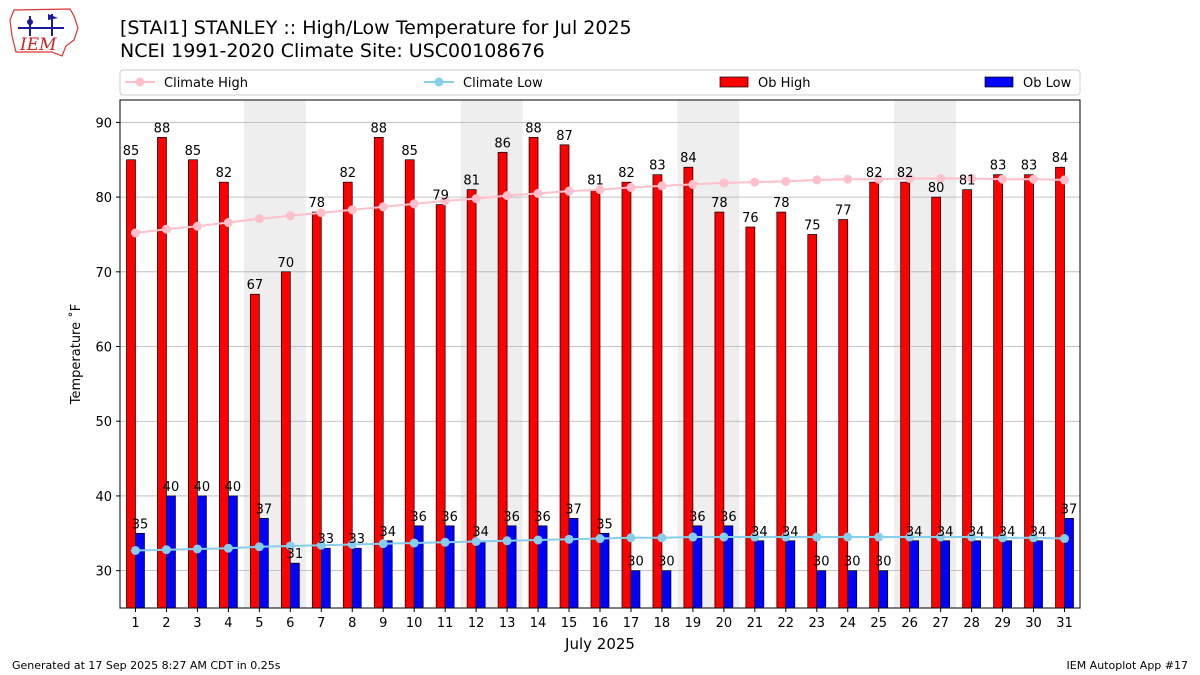 The width and height of the screenshot is (1200, 675). I want to click on x-tick-label: 17, so click(631, 623).